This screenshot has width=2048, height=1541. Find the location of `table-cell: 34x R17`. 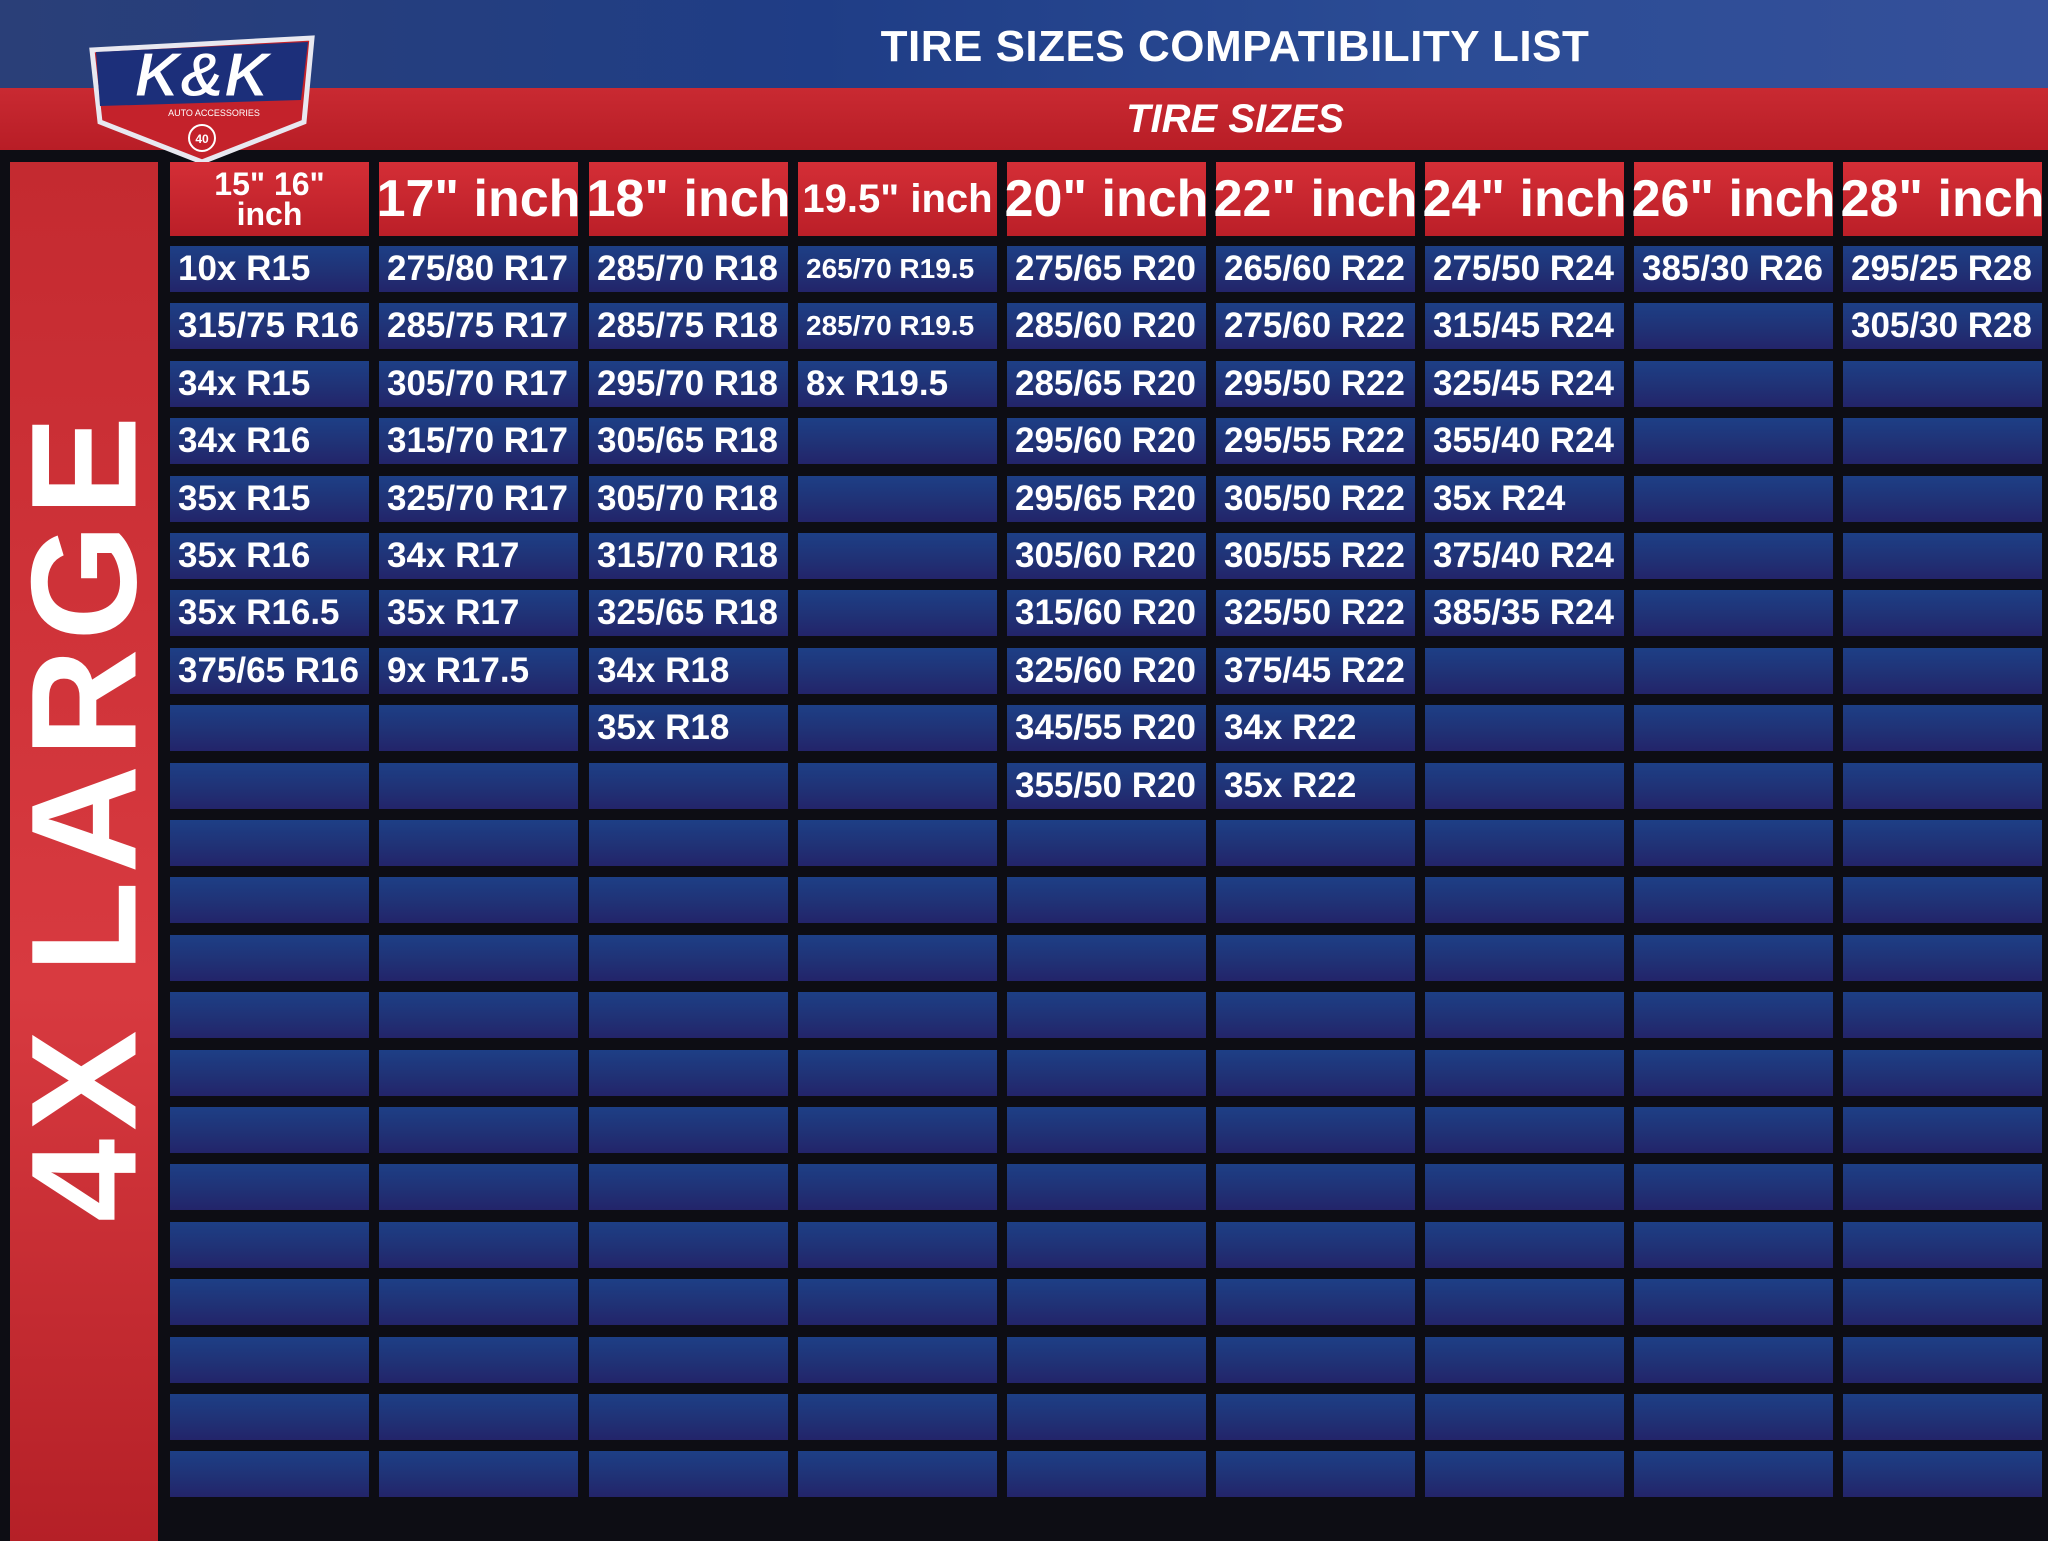

table-cell: 34x R17 is located at coordinates (478, 556).